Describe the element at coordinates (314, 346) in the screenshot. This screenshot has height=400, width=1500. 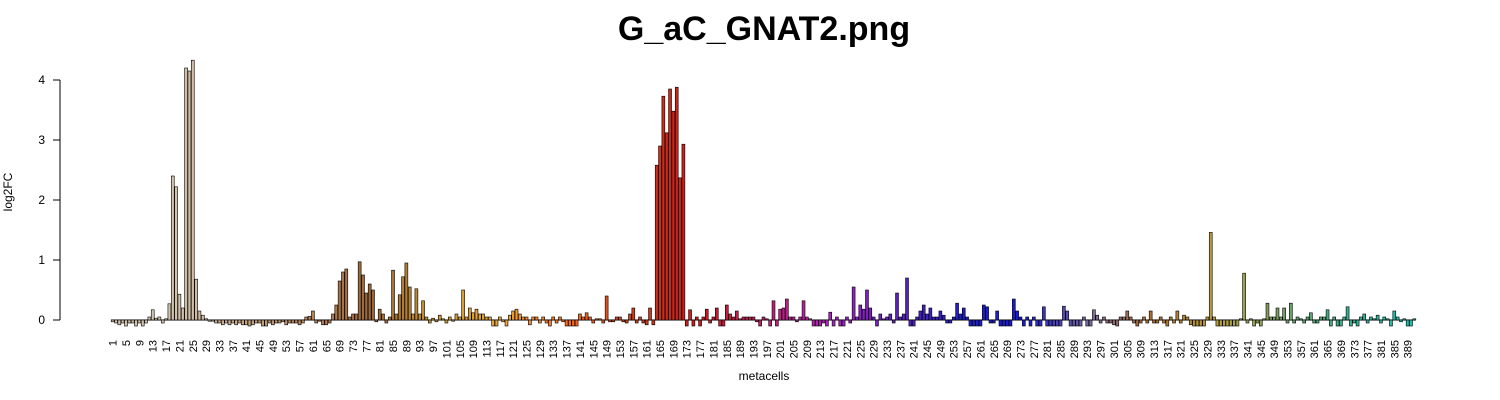
I see `x-tick-label: 61` at that location.